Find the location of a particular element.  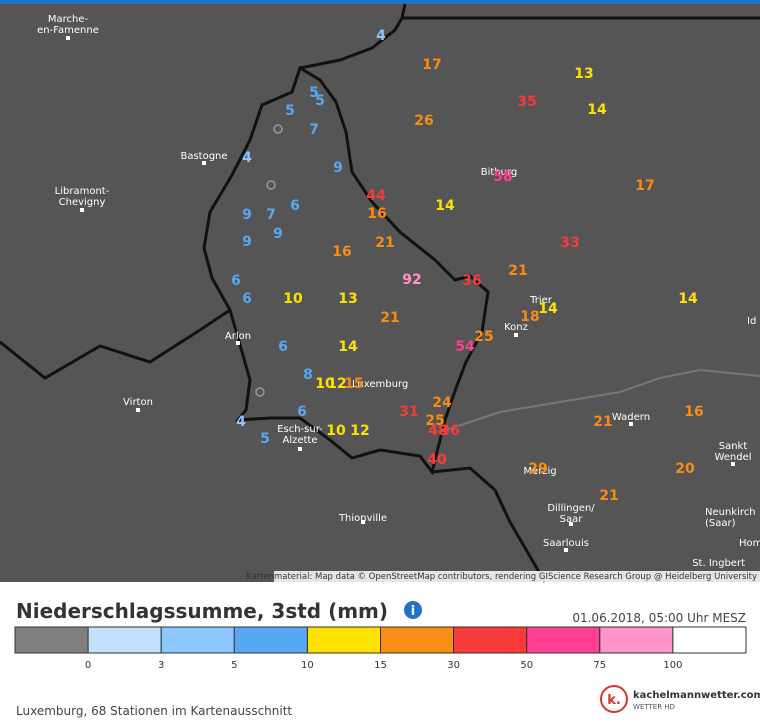

place-label: Thionville is located at coordinates (362, 518).